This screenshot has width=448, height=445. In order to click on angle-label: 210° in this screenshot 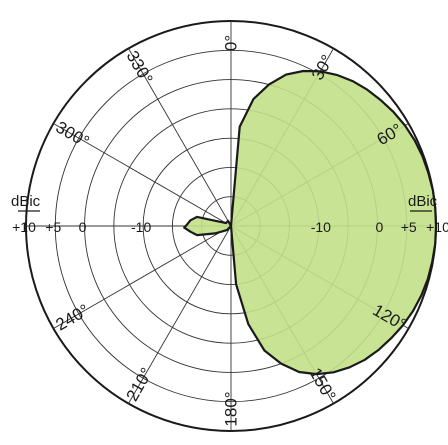, I will do `click(139, 385)`.